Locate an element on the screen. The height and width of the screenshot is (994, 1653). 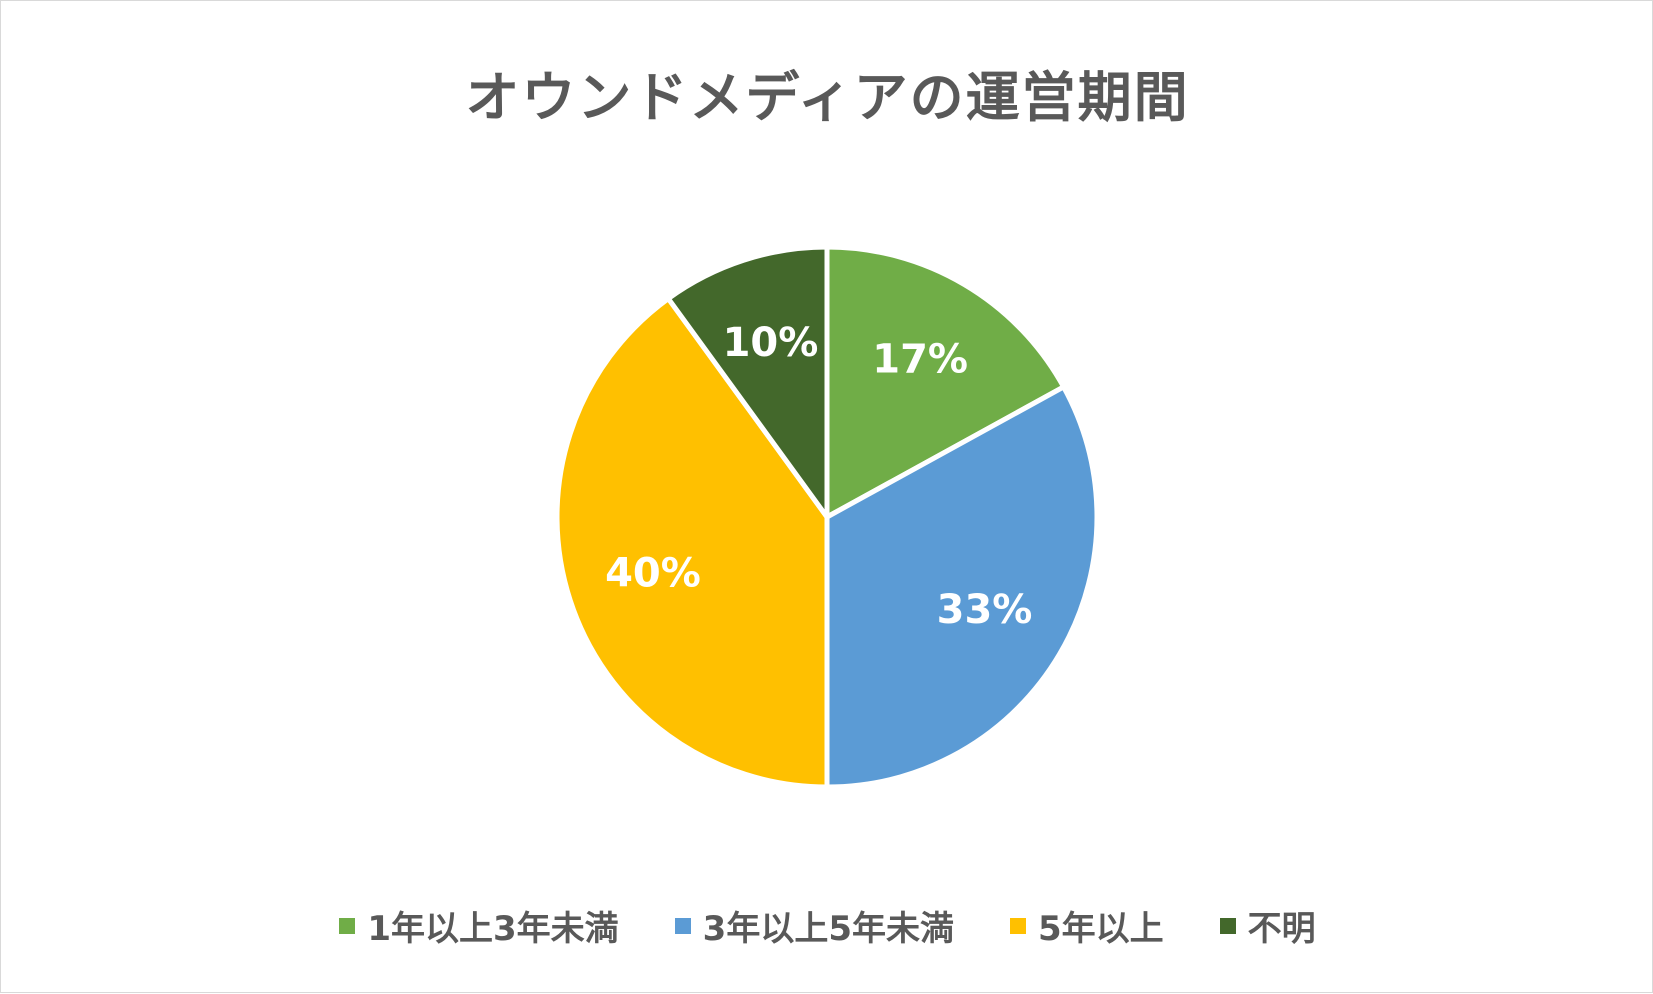
legend-label-4: 不明 is located at coordinates (1281, 929).